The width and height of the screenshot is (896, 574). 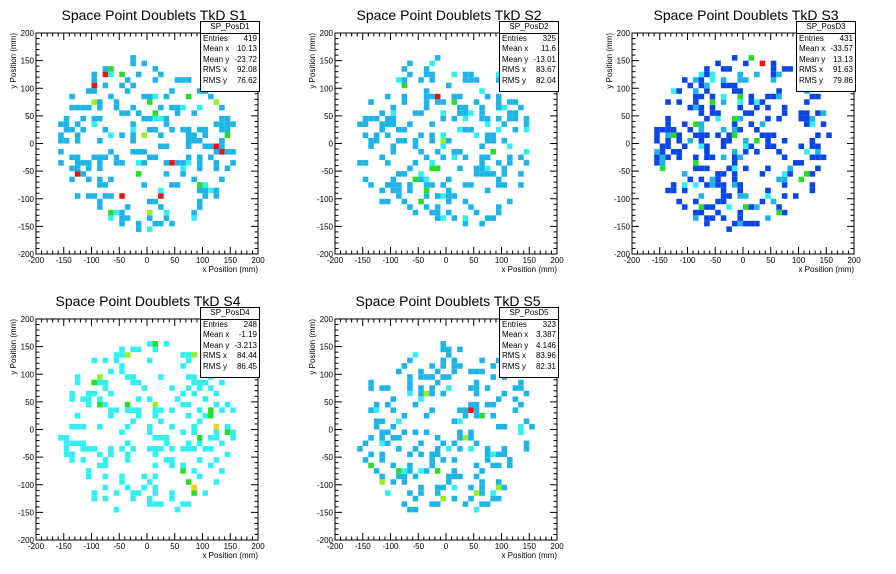 What do you see at coordinates (446, 546) in the screenshot?
I see `x-tick-label: 0` at bounding box center [446, 546].